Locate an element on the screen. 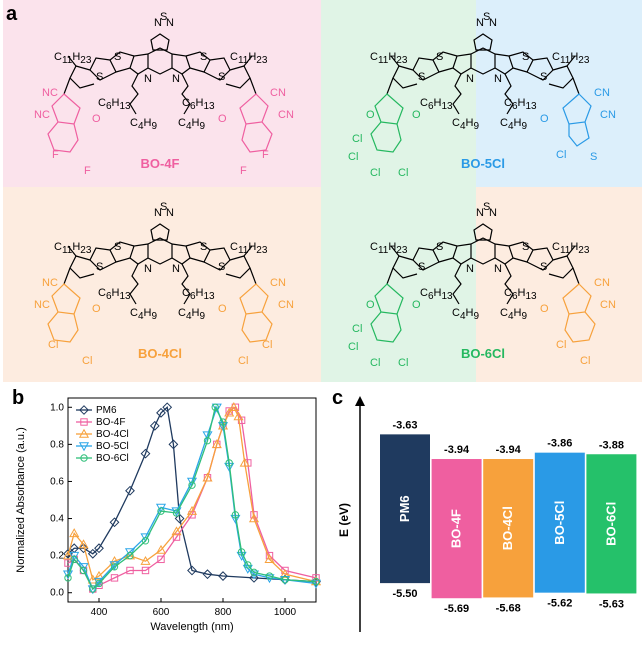 This screenshot has height=650, width=644. bar-name-label: BO-4F is located at coordinates (456, 528).